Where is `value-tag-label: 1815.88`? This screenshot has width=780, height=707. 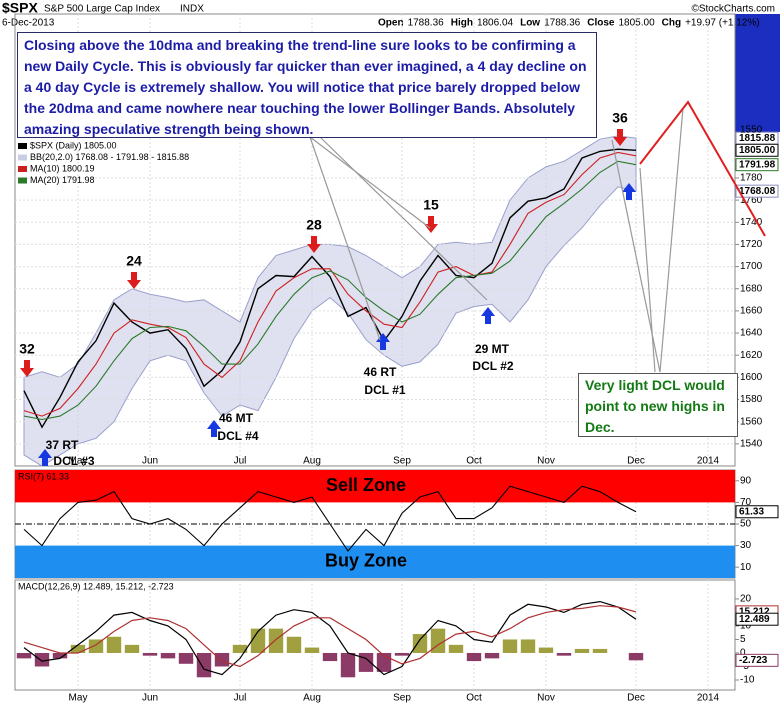
value-tag-label: 1815.88 is located at coordinates (757, 138).